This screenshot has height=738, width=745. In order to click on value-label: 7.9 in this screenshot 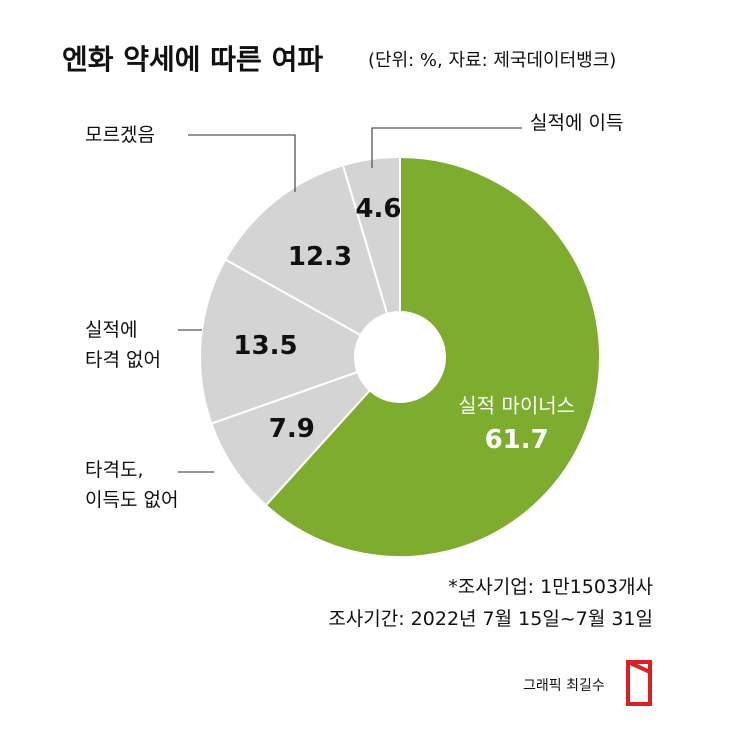, I will do `click(291, 429)`.